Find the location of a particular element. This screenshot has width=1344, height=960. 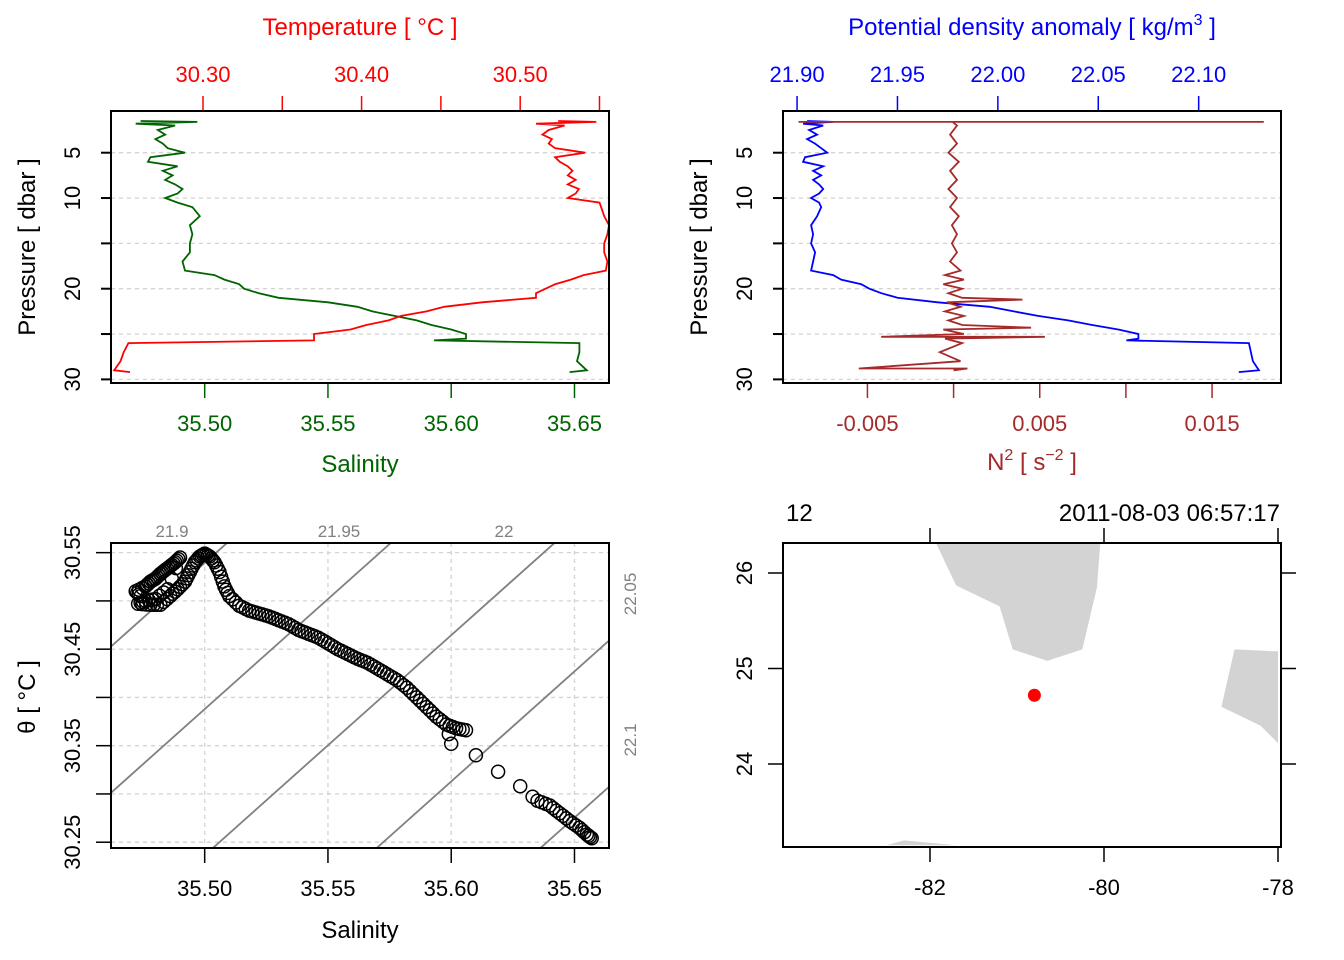

ts-points is located at coordinates (363, 696).